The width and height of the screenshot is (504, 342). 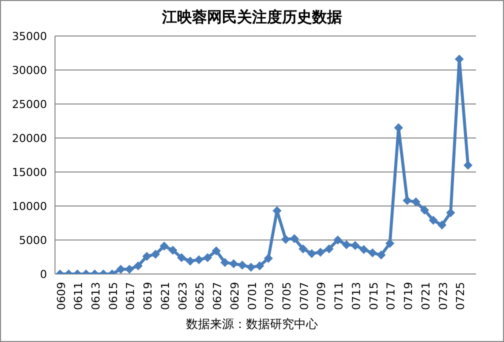 What do you see at coordinates (200, 296) in the screenshot?
I see `x-tick-label: 0625` at bounding box center [200, 296].